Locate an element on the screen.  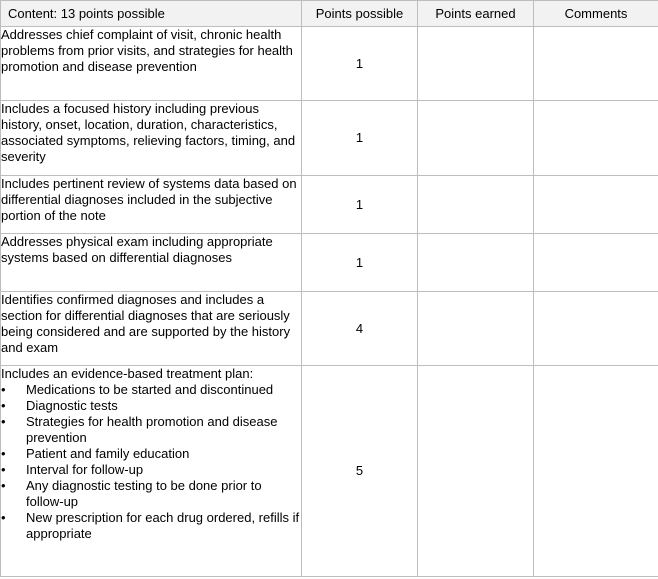
list-item: Interval for follow-up is located at coordinates (151, 470).